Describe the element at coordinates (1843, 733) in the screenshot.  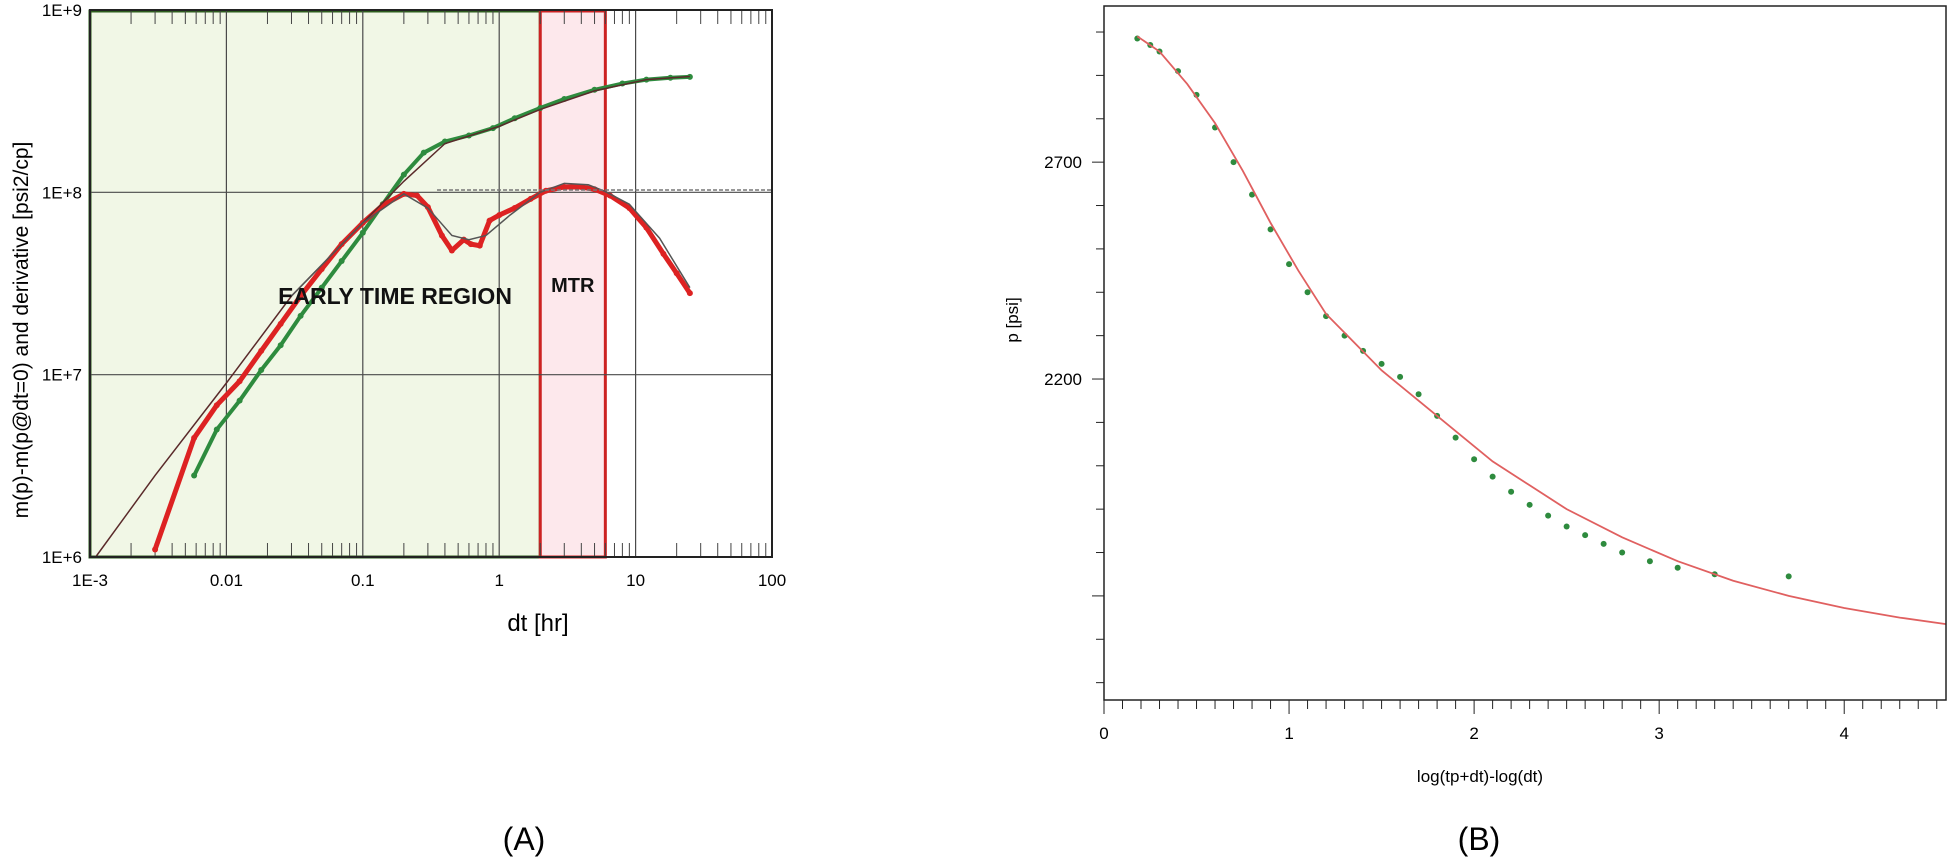
I see `x-tick-label: 4` at that location.